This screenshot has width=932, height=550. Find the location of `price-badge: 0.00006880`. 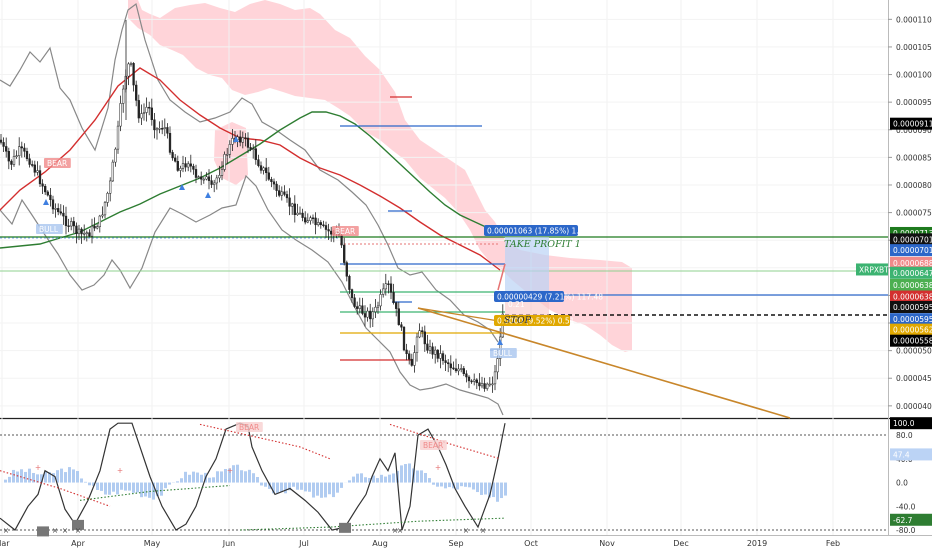

price-badge: 0.00006880 is located at coordinates (912, 263).